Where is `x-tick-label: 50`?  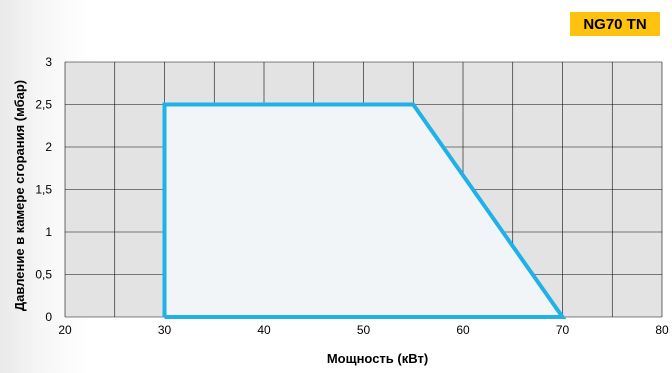 x-tick-label: 50 is located at coordinates (364, 330).